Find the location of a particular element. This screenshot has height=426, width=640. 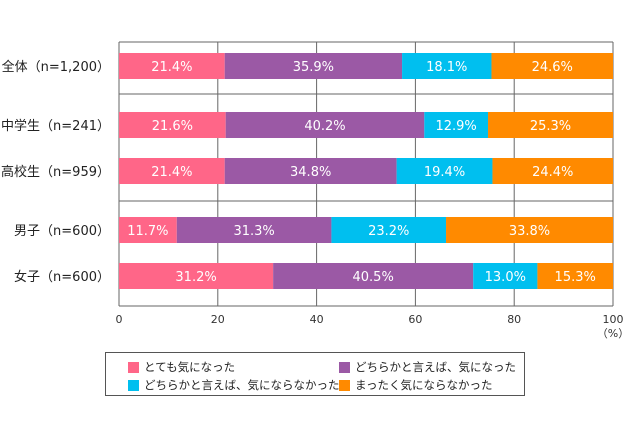

data-label: 11.7% is located at coordinates (147, 231).